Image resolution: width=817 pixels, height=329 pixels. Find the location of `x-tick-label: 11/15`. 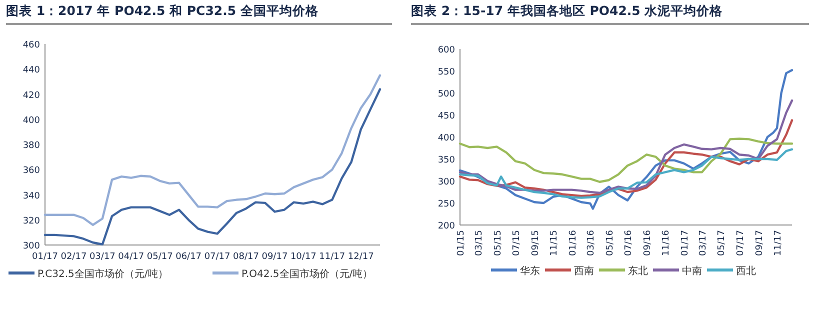

x-tick-label: 11/15 is located at coordinates (555, 243).